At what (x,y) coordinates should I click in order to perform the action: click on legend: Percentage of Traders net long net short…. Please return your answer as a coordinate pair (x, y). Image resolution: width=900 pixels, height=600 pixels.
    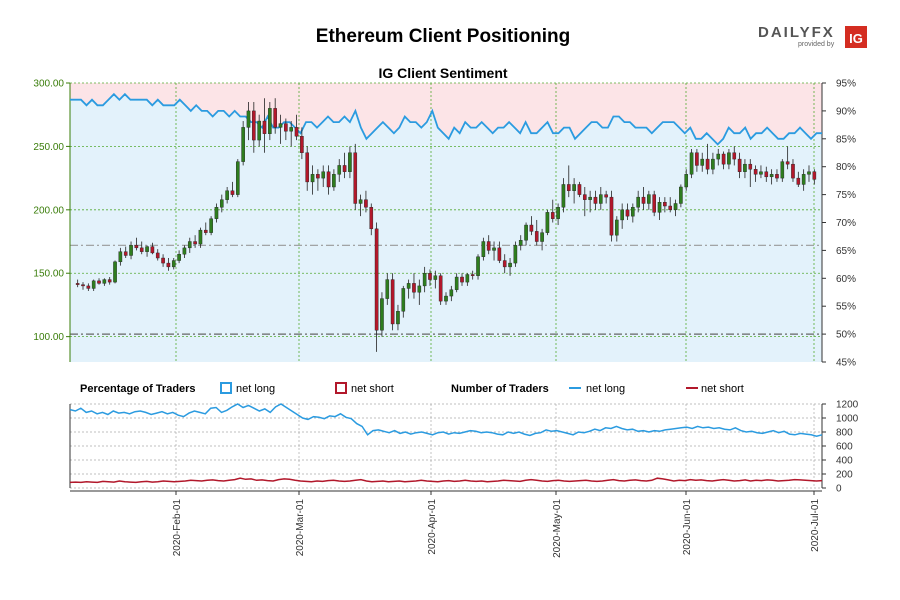
    Looking at the image, I should click on (412, 388).